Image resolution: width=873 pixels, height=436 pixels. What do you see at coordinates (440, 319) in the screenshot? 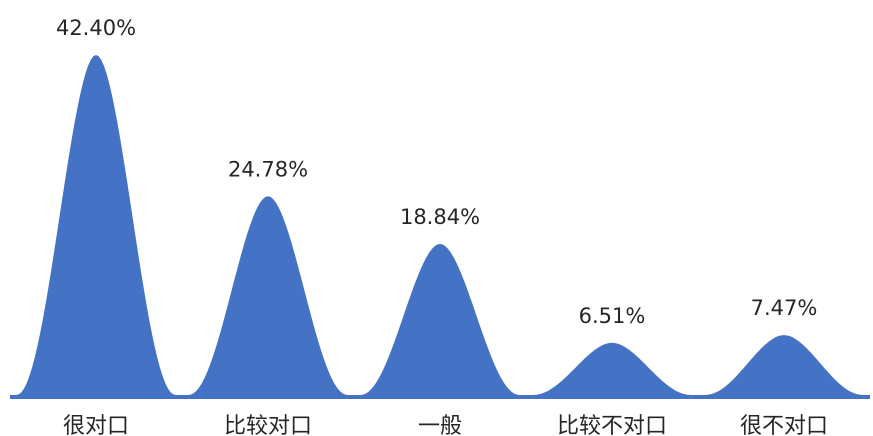
I see `peak-average` at bounding box center [440, 319].